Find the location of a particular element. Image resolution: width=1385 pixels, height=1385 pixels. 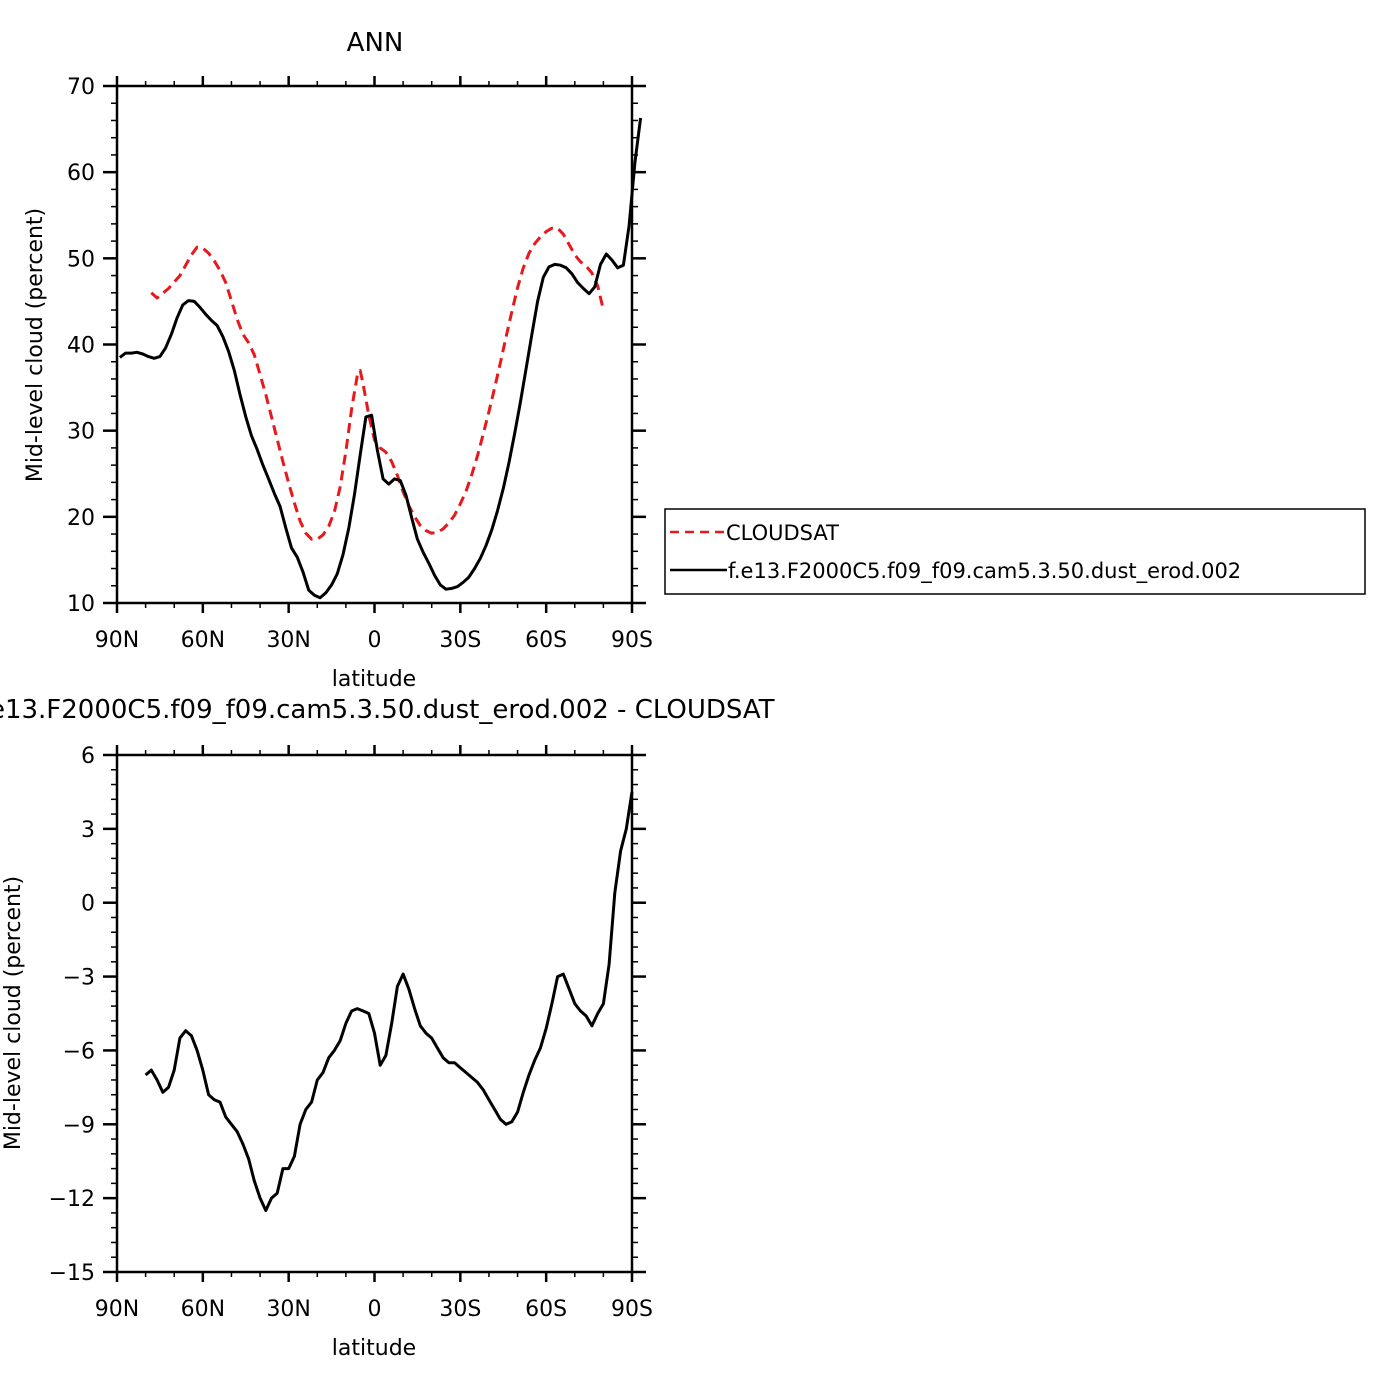

bottom-panel-x-tick-label: 60N is located at coordinates (203, 1309).